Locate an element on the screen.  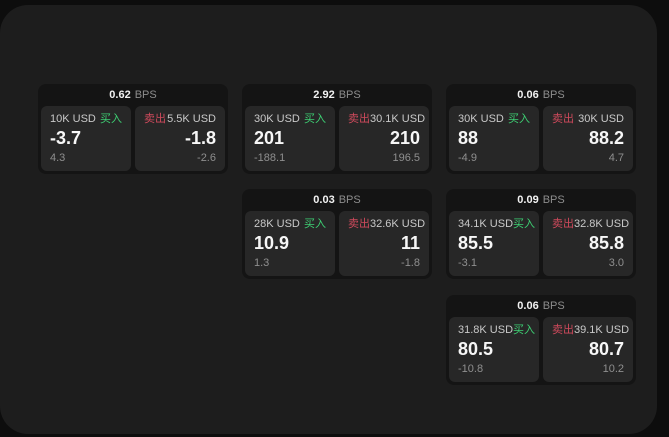
sell-price: 210 is located at coordinates (404, 138).